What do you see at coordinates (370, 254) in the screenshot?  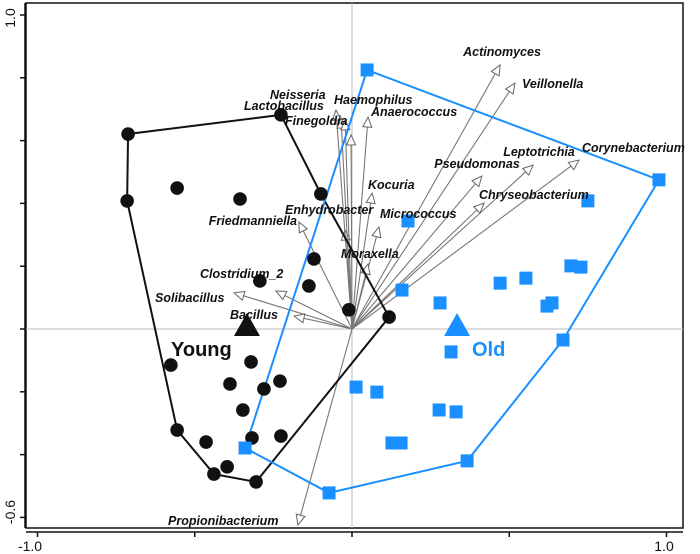 I see `species-label: Moraxella` at bounding box center [370, 254].